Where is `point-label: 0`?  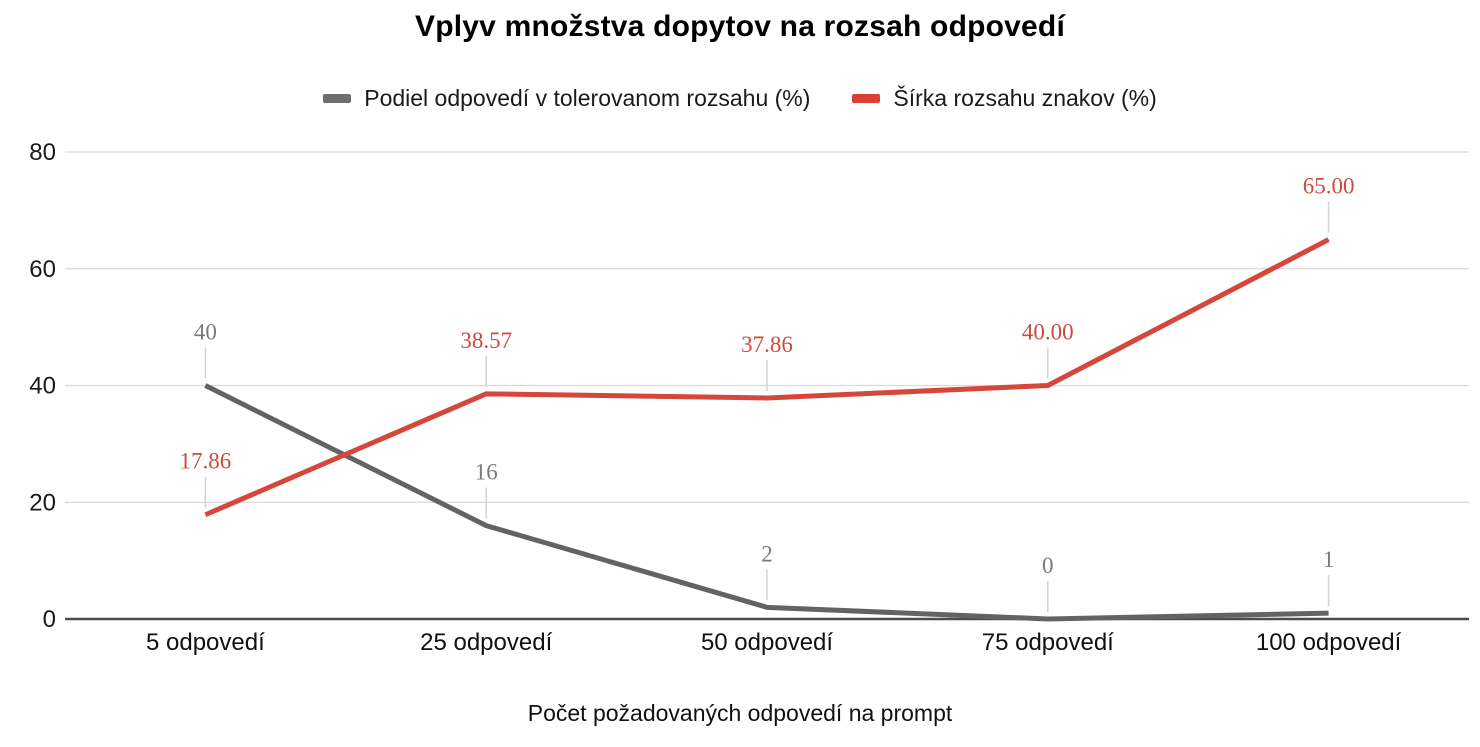 point-label: 0 is located at coordinates (1048, 565).